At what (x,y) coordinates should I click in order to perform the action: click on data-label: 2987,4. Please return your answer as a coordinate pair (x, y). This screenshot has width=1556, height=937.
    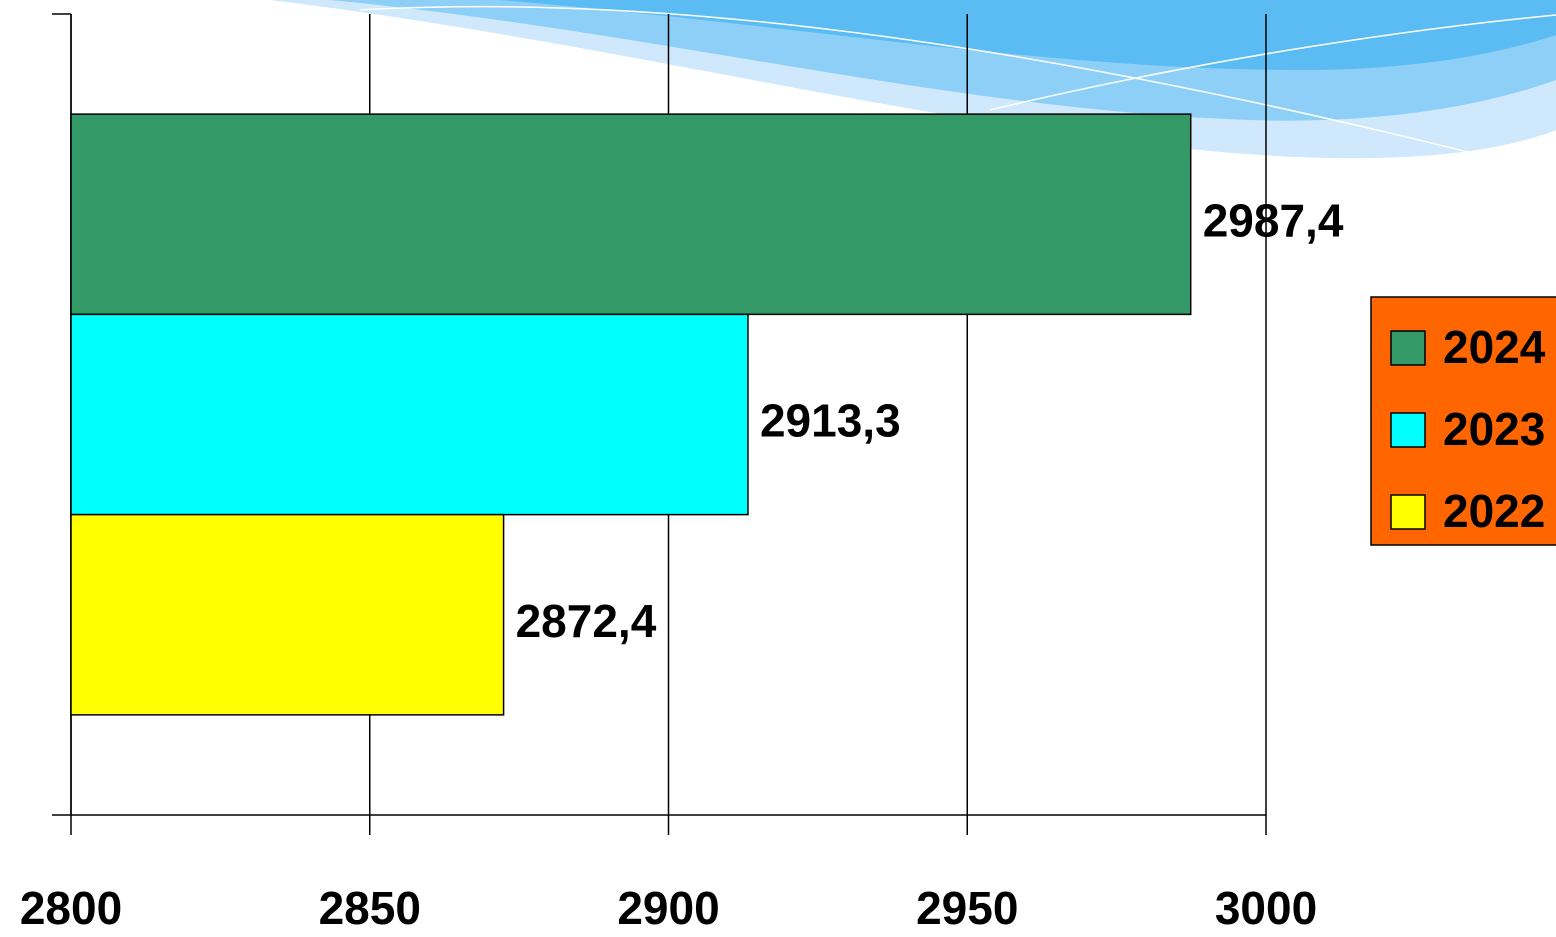
    Looking at the image, I should click on (1273, 220).